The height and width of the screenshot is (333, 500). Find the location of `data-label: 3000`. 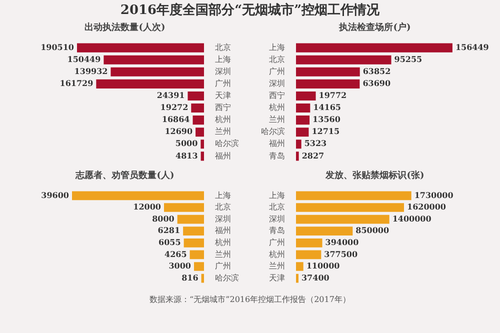

data-label: 3000 is located at coordinates (180, 265).